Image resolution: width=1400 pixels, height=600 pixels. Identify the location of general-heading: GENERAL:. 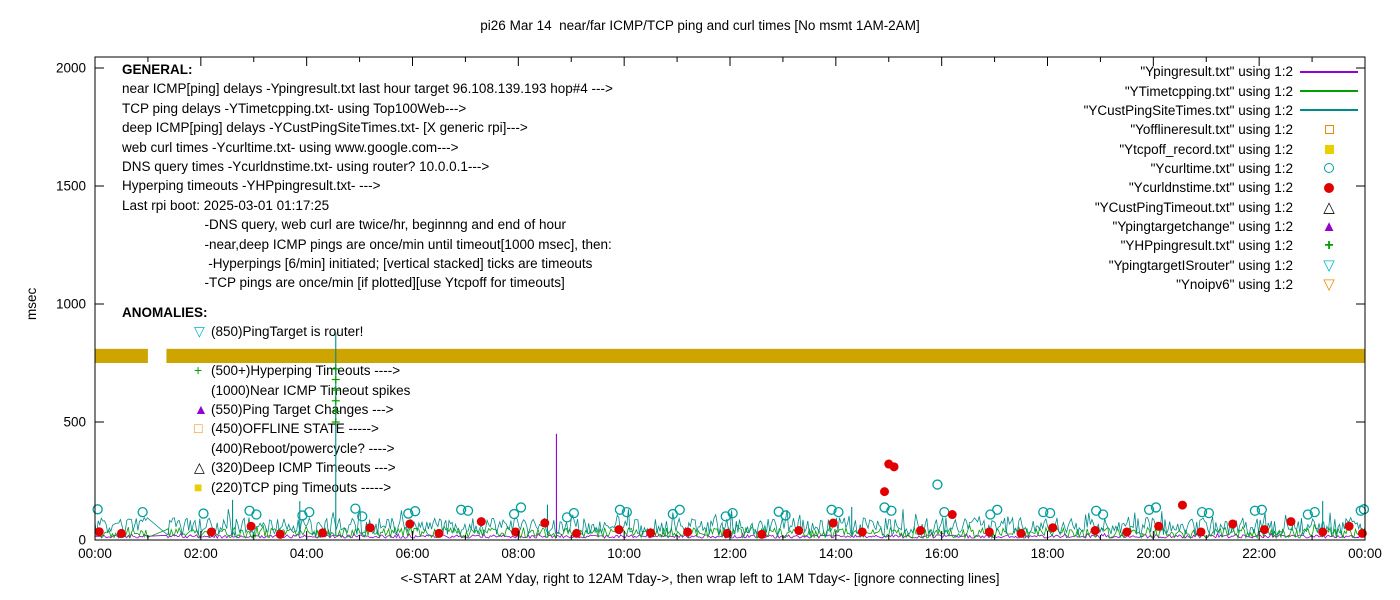
(157, 69).